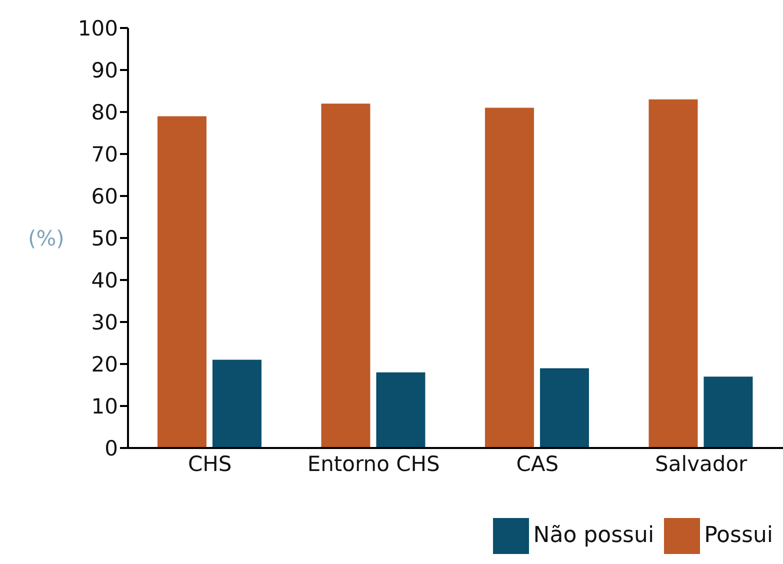  What do you see at coordinates (701, 464) in the screenshot?
I see `x-tick-label: Salvador` at bounding box center [701, 464].